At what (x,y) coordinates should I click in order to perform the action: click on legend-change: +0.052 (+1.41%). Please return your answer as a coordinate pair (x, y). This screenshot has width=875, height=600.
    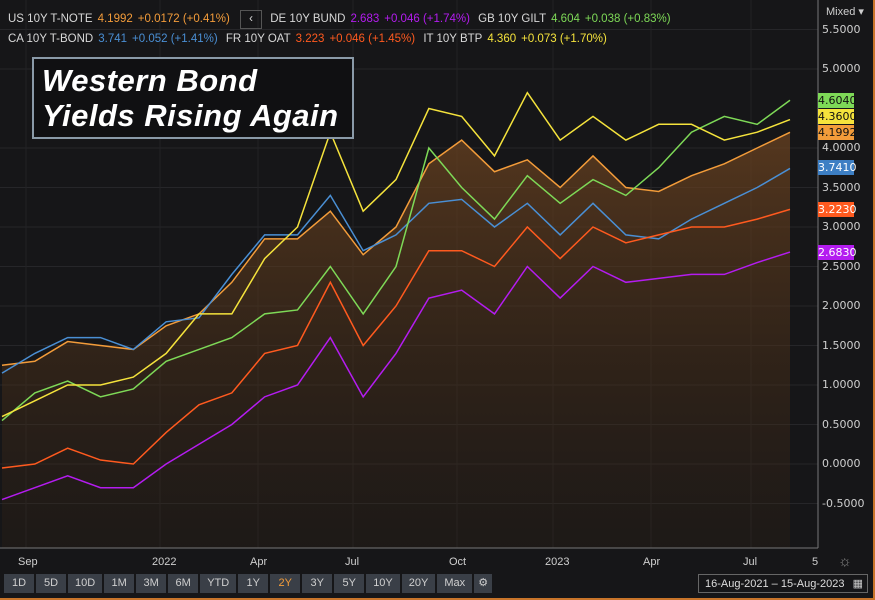
    Looking at the image, I should click on (175, 39).